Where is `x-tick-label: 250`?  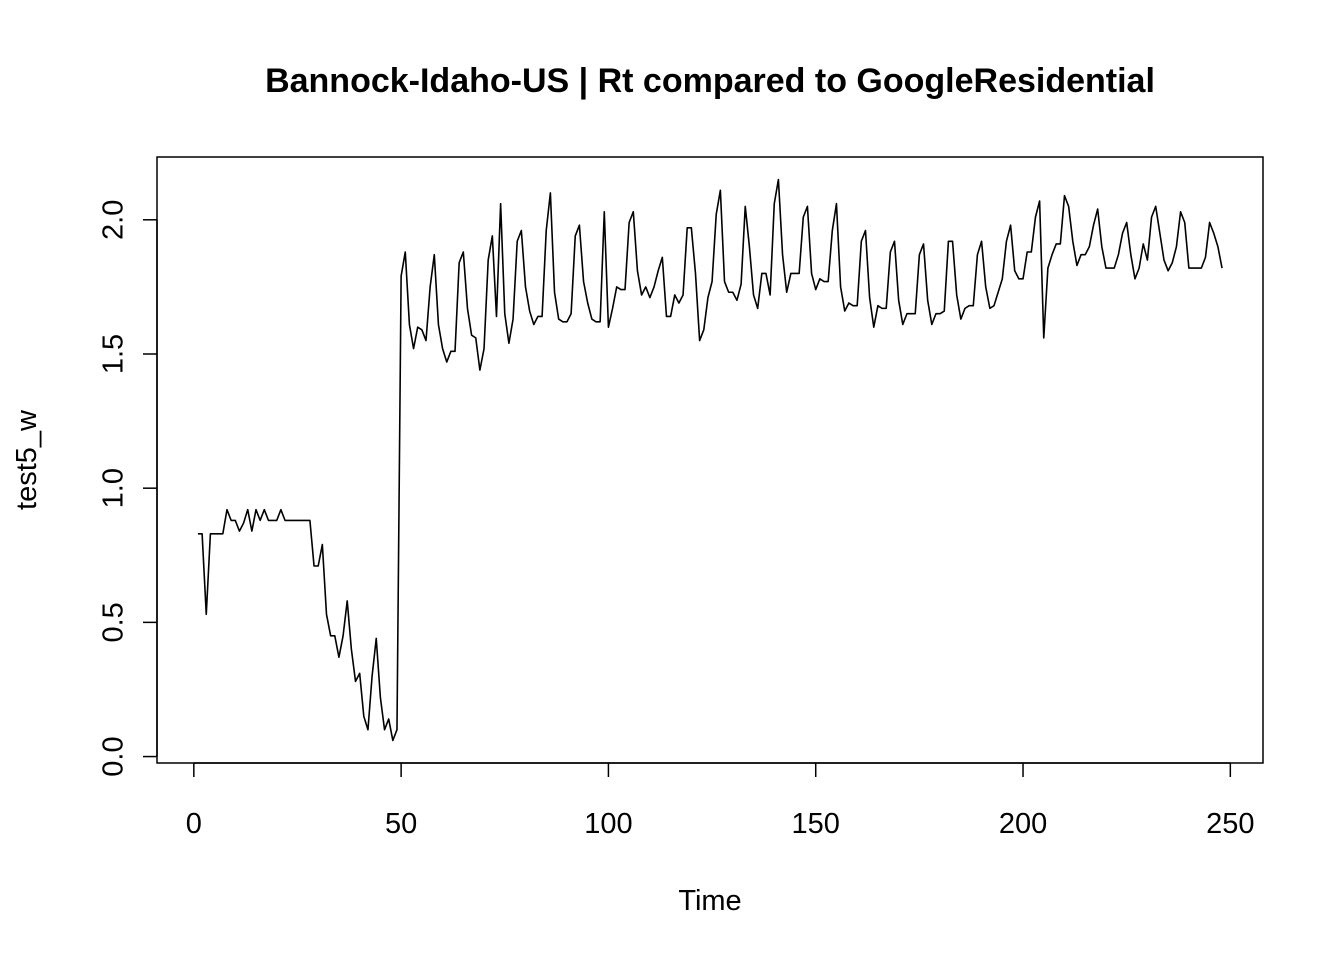
x-tick-label: 250 is located at coordinates (1230, 824).